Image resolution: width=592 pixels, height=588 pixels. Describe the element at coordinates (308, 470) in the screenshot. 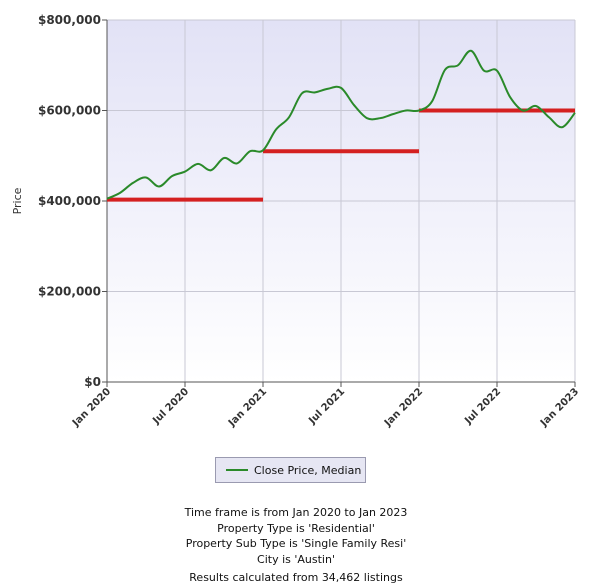

I see `legend-label: Close Price, Median` at that location.